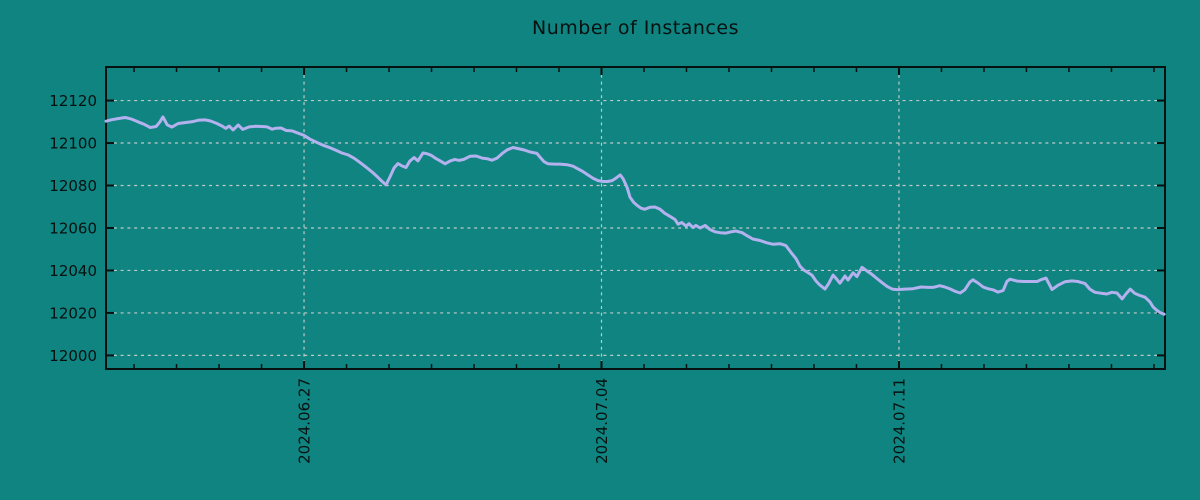 Image resolution: width=1200 pixels, height=500 pixels. What do you see at coordinates (73, 101) in the screenshot?
I see `y-tick-label: 12120` at bounding box center [73, 101].